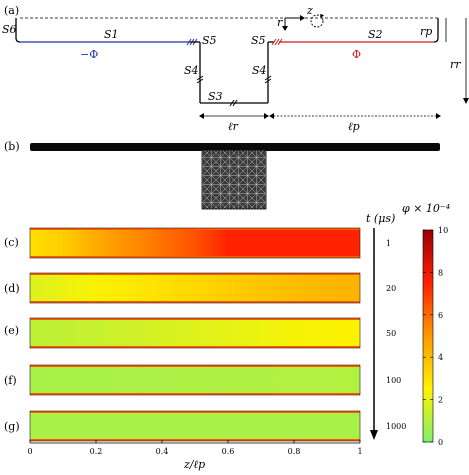  I want to click on time-labels: 1 20 50 100 1000, so click(396, 335).